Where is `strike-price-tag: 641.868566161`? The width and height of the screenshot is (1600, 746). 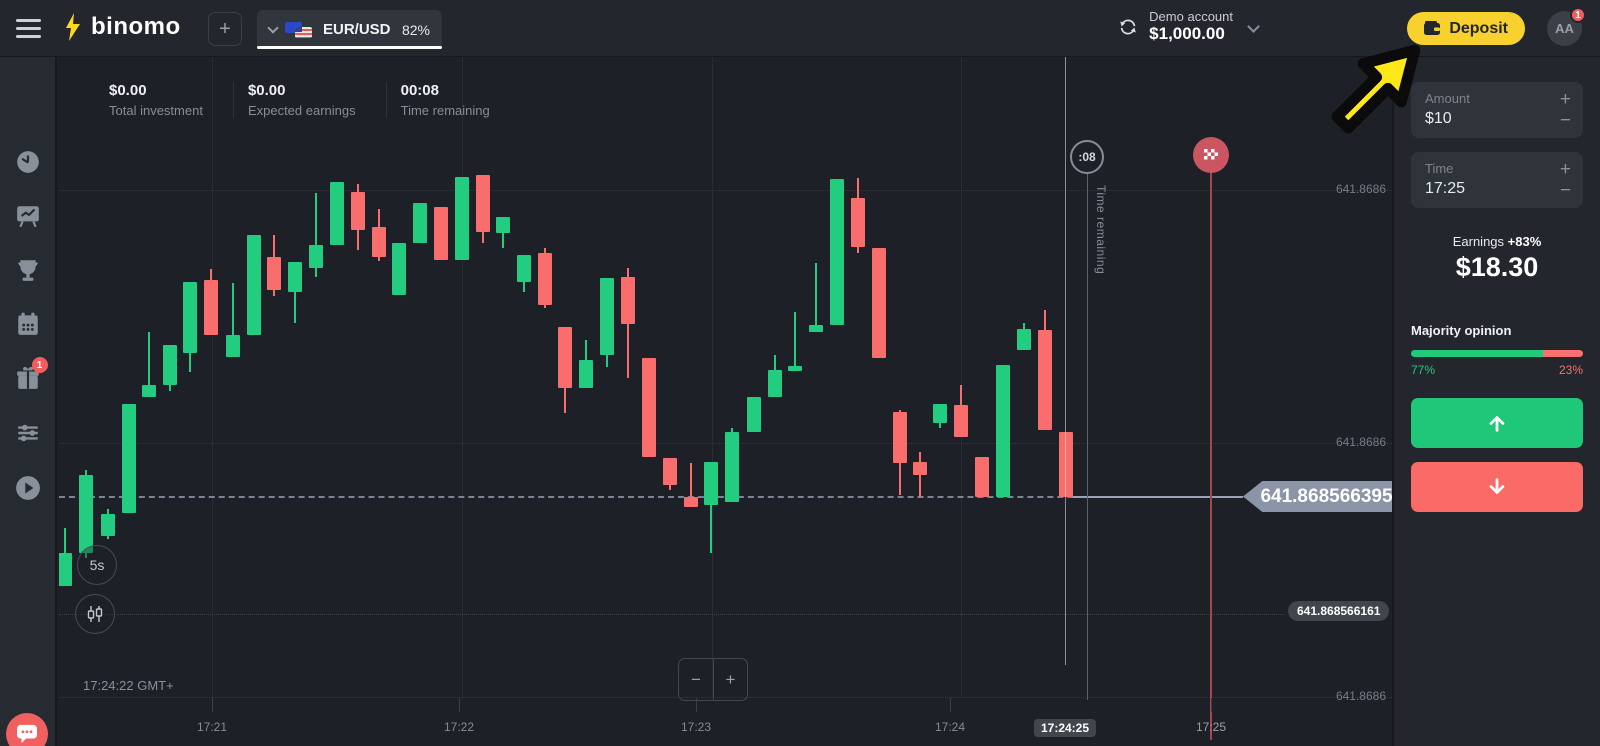 strike-price-tag: 641.868566161 is located at coordinates (1339, 611).